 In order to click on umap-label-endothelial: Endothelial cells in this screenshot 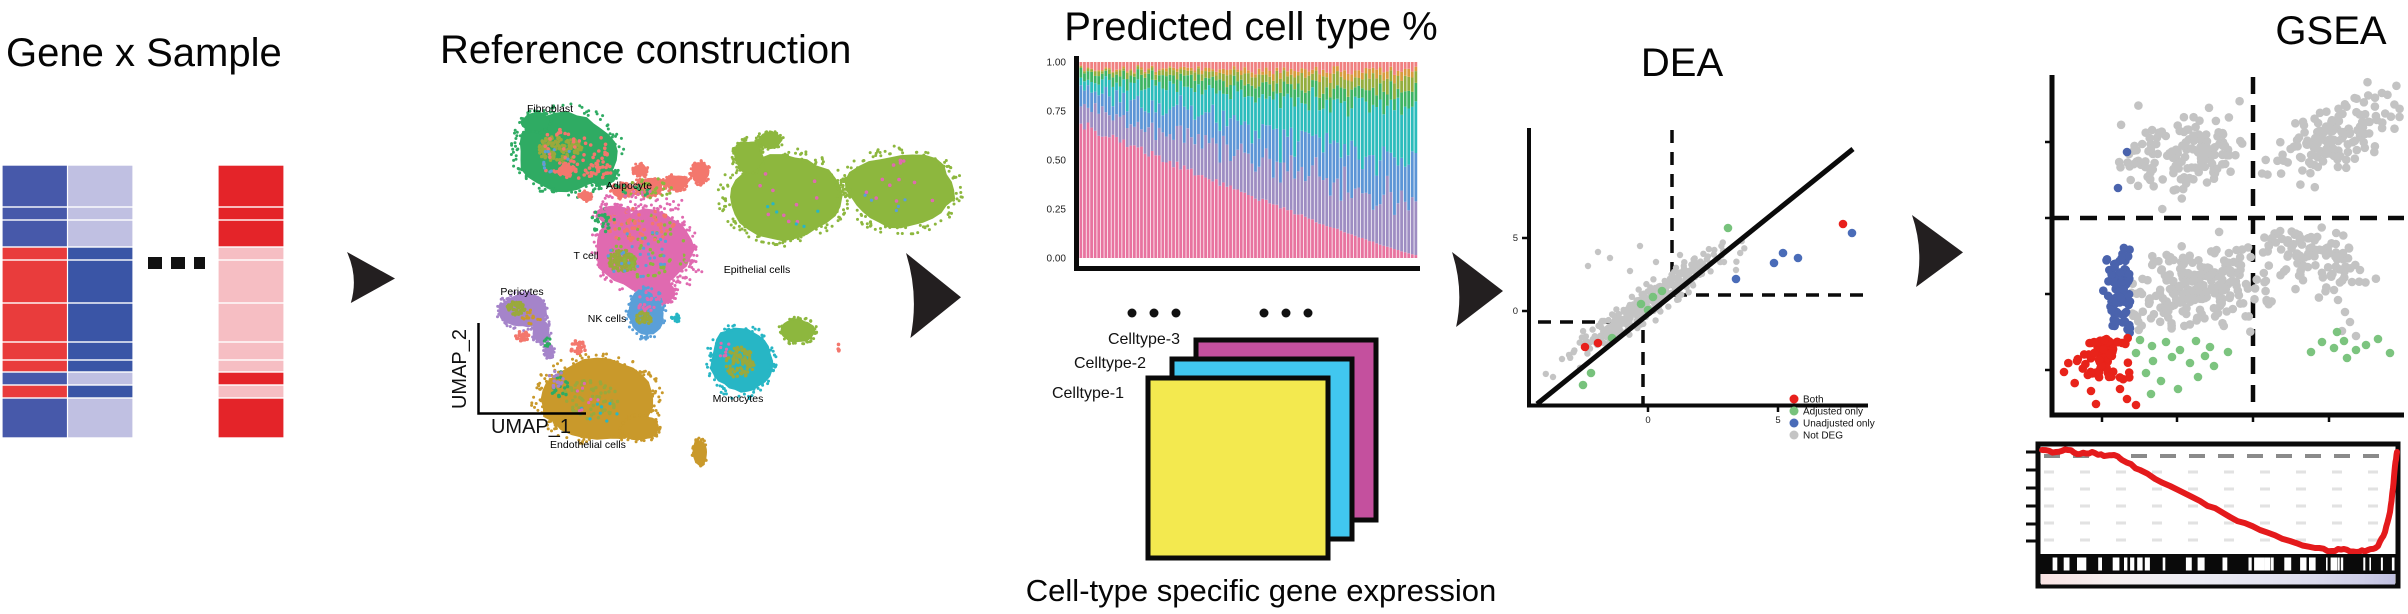, I will do `click(588, 445)`.